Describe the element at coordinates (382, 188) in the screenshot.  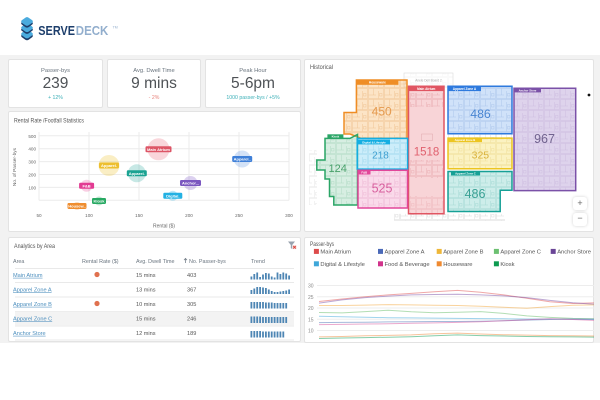
I see `svg-text: 525` at that location.